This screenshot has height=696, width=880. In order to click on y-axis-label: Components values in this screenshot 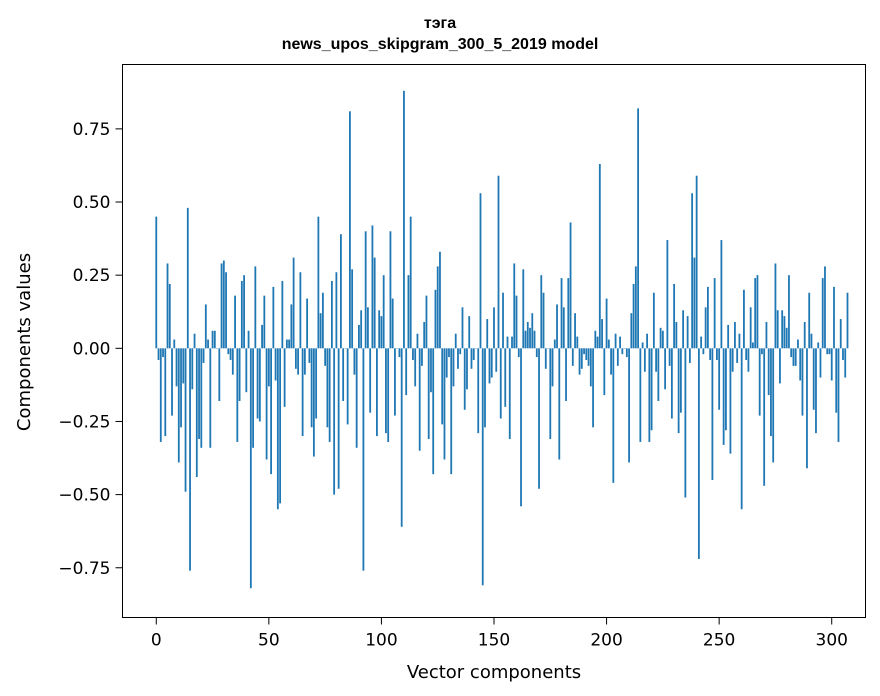, I will do `click(24, 342)`.